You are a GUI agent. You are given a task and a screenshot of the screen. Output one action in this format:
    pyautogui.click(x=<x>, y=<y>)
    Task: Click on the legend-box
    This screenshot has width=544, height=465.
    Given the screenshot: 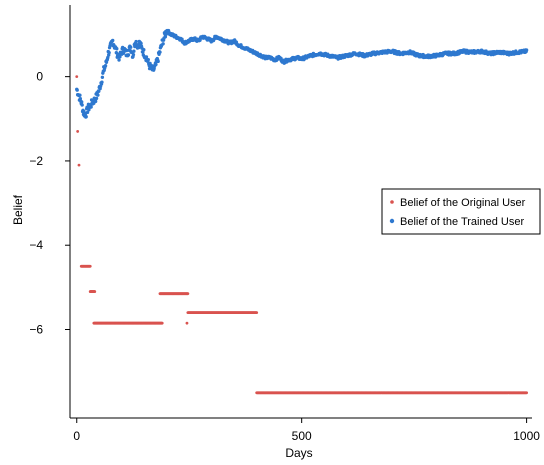 What is the action you would take?
    pyautogui.click(x=461, y=211)
    